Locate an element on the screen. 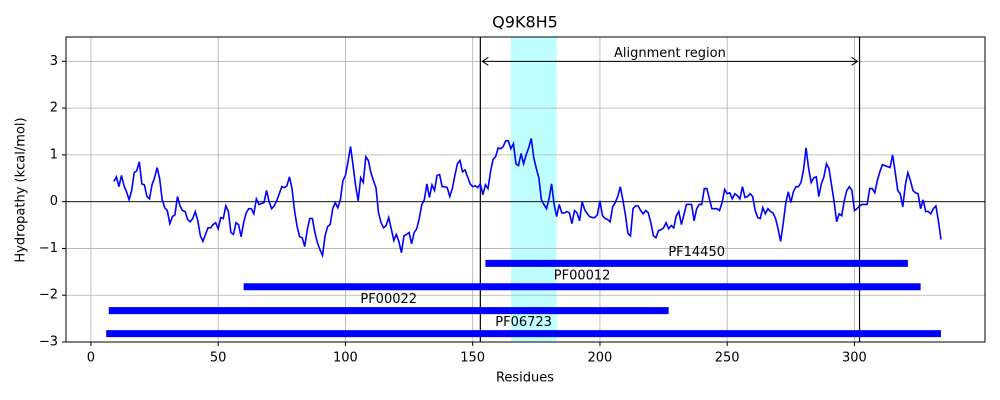 Image resolution: width=1000 pixels, height=400 pixels. y-axis-label: Hydropathy (kcal/mol) is located at coordinates (21, 189).